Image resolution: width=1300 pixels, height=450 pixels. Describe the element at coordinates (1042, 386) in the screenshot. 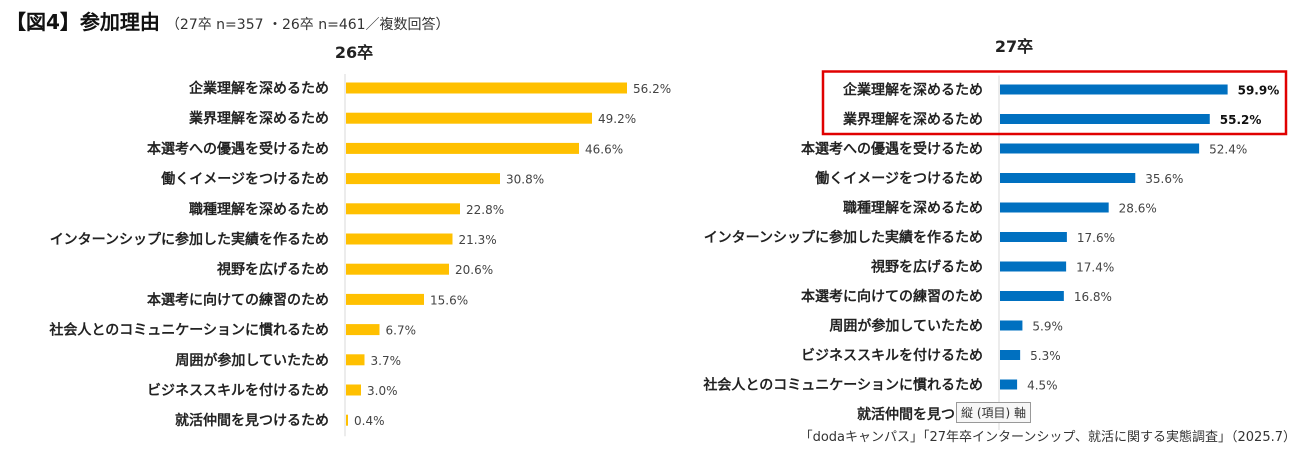

I see `data-label: 4.5%` at that location.